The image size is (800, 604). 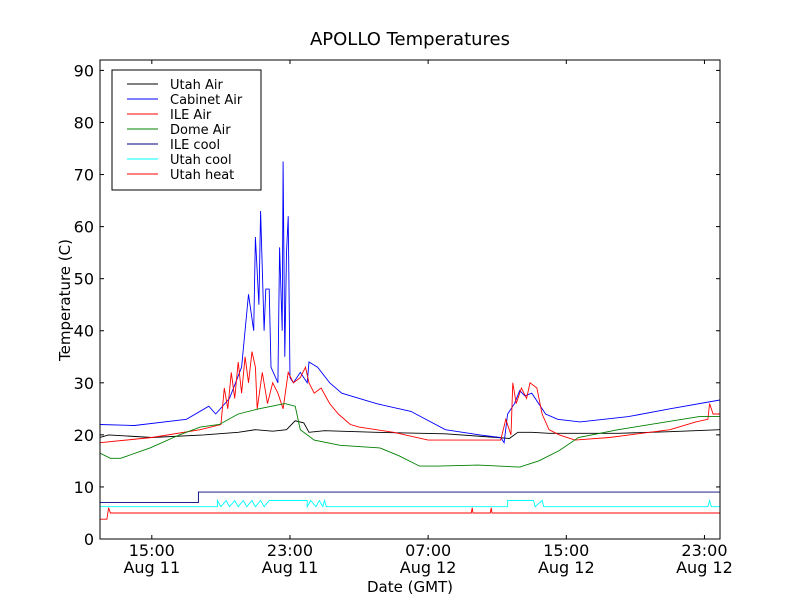 What do you see at coordinates (410, 513) in the screenshot?
I see `series-line-utah-heat` at bounding box center [410, 513].